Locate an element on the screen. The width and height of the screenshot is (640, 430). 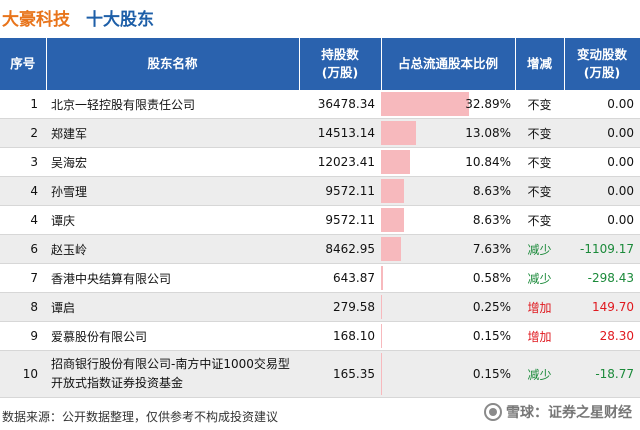
table-header-row: 序号 股东名称 持股数 (万股) 占总流通股本比例 增减 变动股数 (万股) is located at coordinates (320, 64).